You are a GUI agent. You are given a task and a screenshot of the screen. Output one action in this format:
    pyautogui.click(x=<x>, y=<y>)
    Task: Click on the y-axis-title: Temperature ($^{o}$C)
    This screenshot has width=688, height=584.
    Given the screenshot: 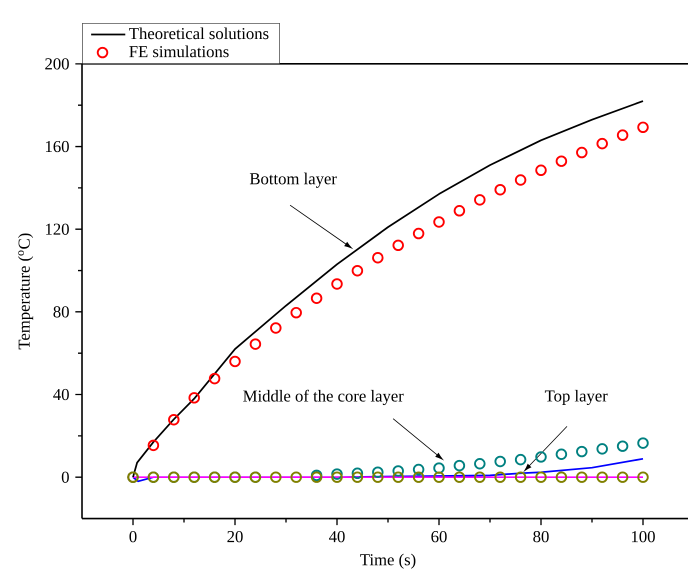 What is the action you would take?
    pyautogui.click(x=26, y=292)
    